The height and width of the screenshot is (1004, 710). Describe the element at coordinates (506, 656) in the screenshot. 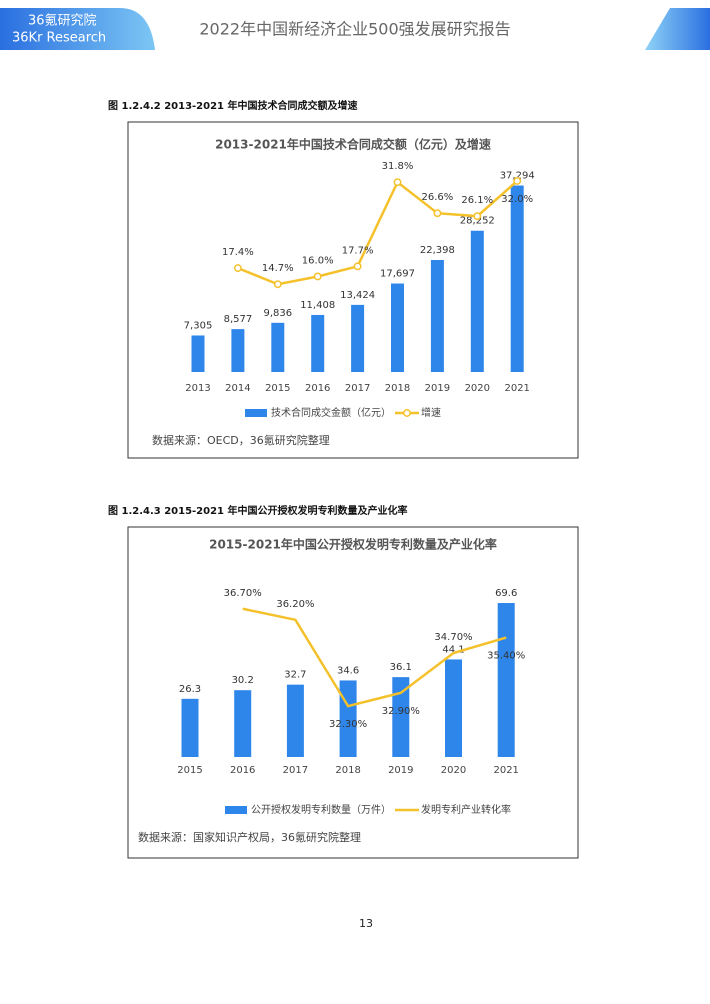

I see `data-label: 35.40%` at that location.